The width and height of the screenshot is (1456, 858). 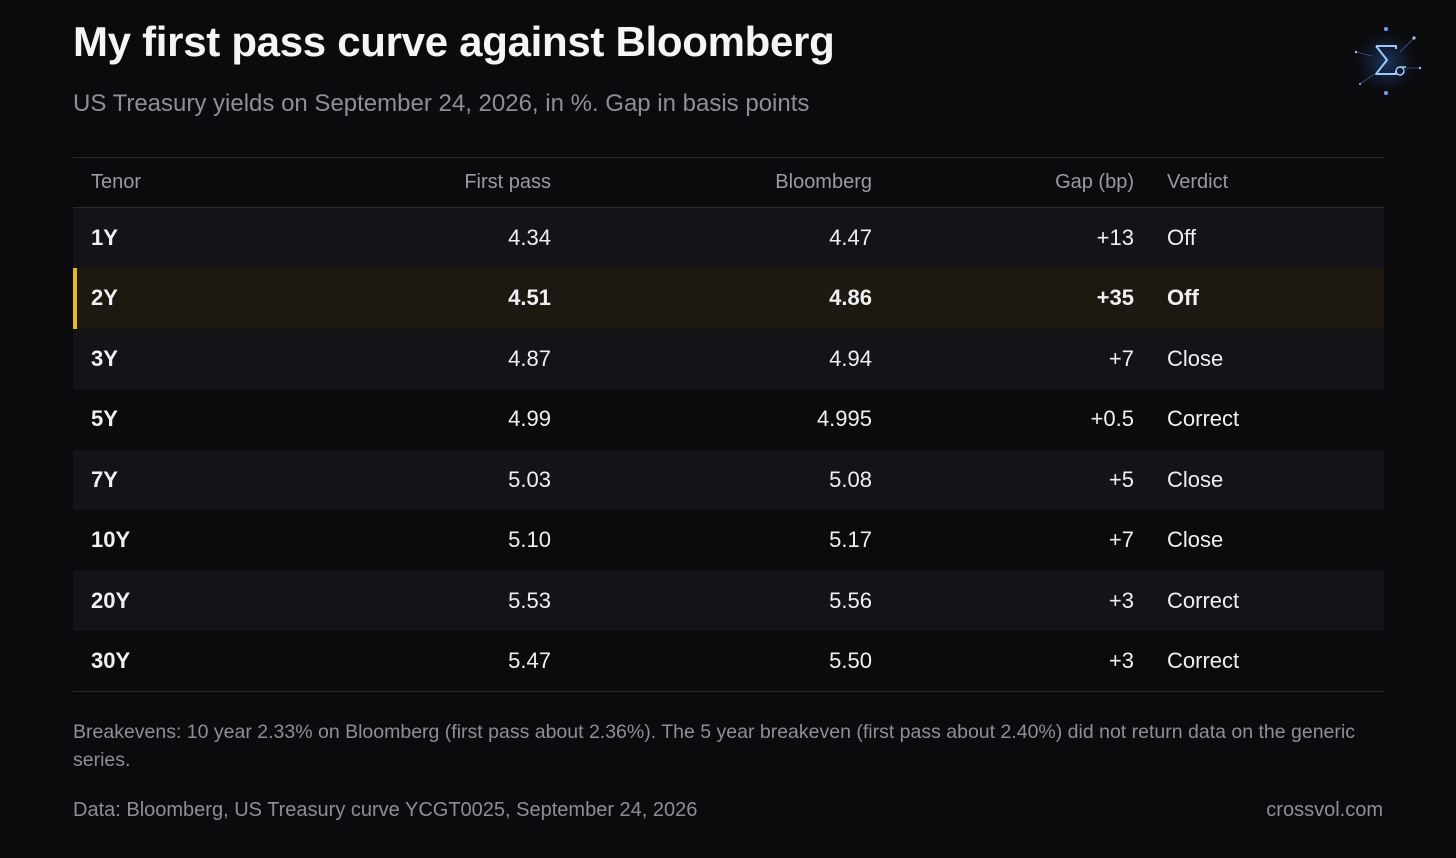 I want to click on cell-gap: +35, so click(x=1115, y=298).